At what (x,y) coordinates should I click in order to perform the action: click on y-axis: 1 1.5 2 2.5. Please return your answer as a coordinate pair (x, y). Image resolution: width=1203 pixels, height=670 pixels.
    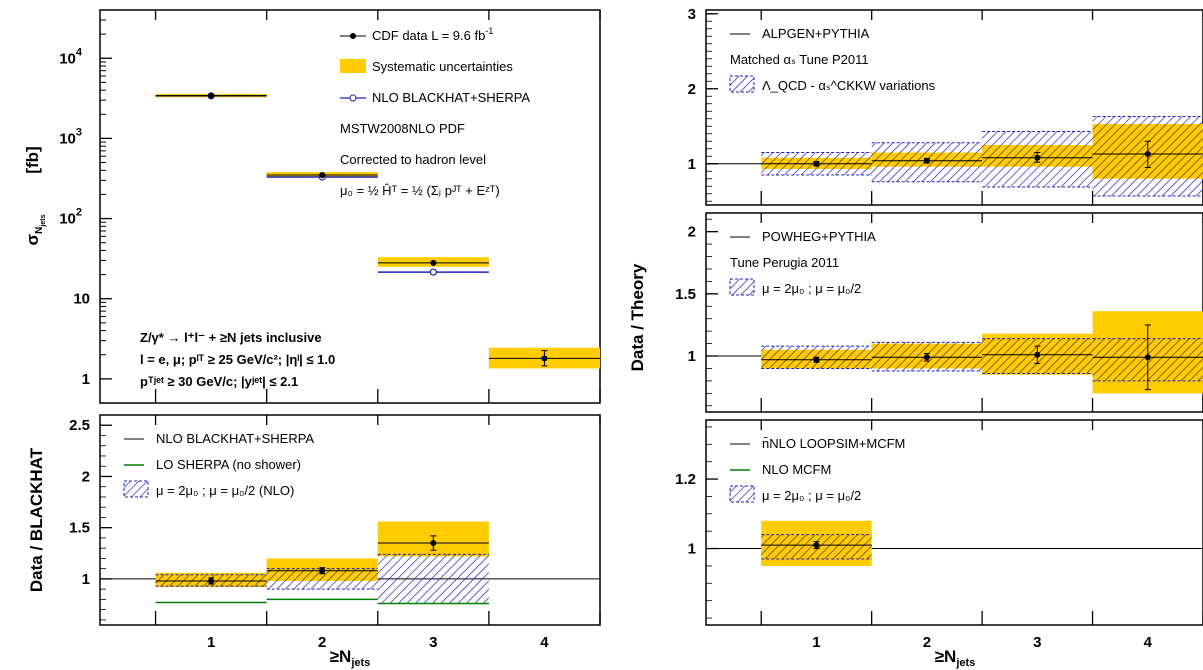
    Looking at the image, I should click on (90, 519).